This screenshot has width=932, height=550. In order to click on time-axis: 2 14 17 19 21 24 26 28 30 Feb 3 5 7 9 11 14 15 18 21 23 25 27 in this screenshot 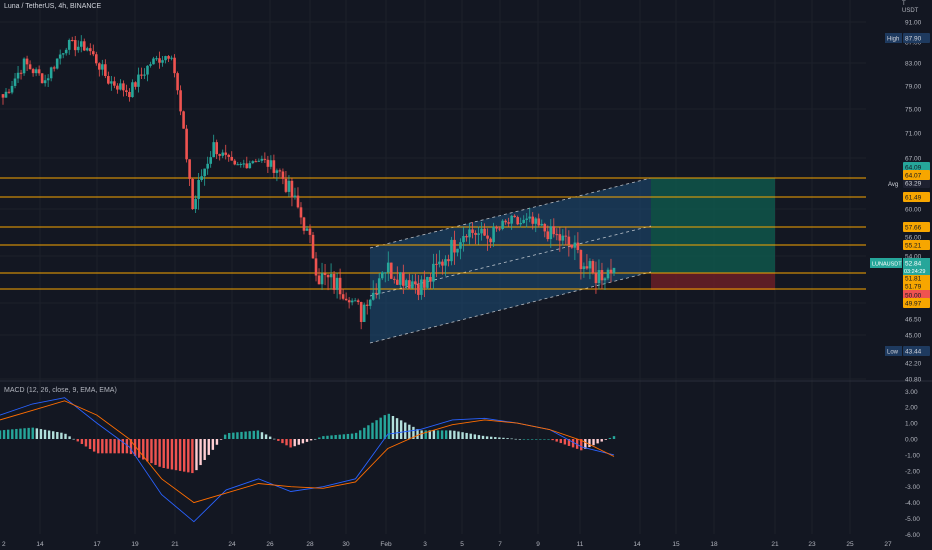, I will do `click(447, 544)`.